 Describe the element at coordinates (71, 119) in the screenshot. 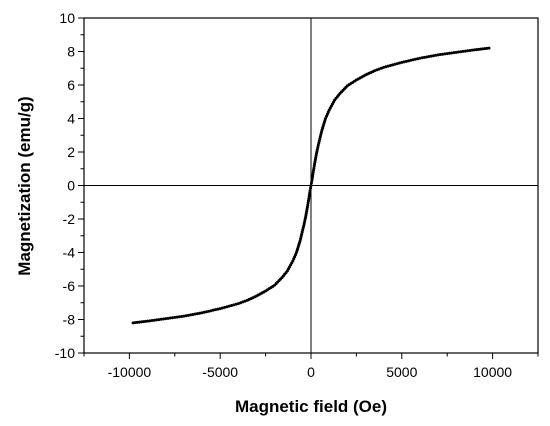

I see `y-tick-label: 4` at that location.